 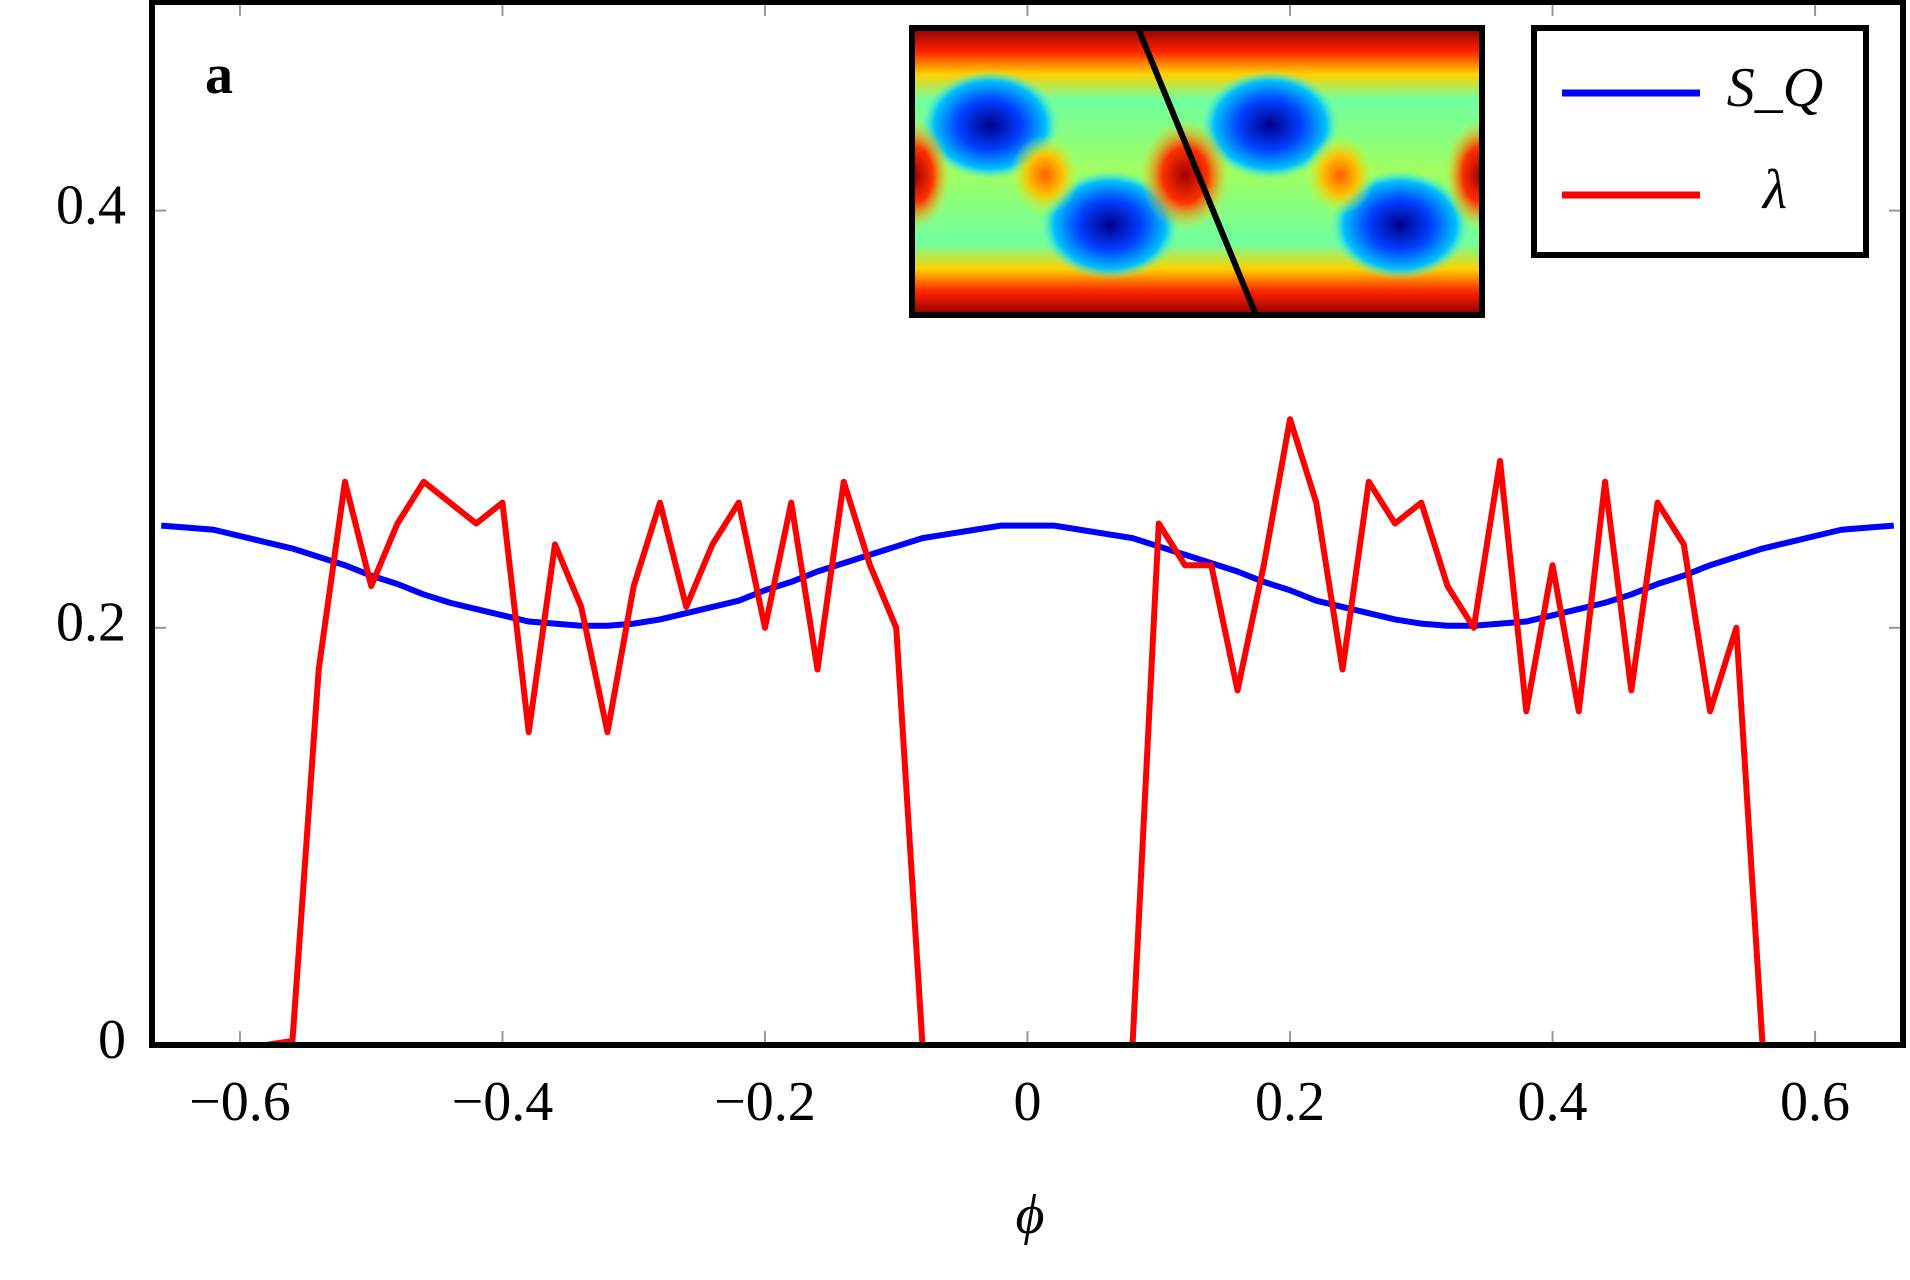 What do you see at coordinates (219, 75) in the screenshot?
I see `panel-label: a` at bounding box center [219, 75].